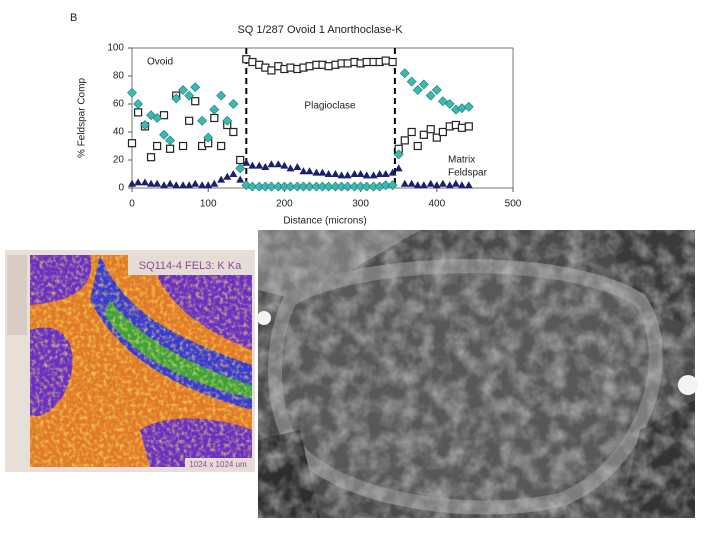 This screenshot has height=540, width=720. What do you see at coordinates (468, 173) in the screenshot?
I see `annotation: Feldspar` at bounding box center [468, 173].